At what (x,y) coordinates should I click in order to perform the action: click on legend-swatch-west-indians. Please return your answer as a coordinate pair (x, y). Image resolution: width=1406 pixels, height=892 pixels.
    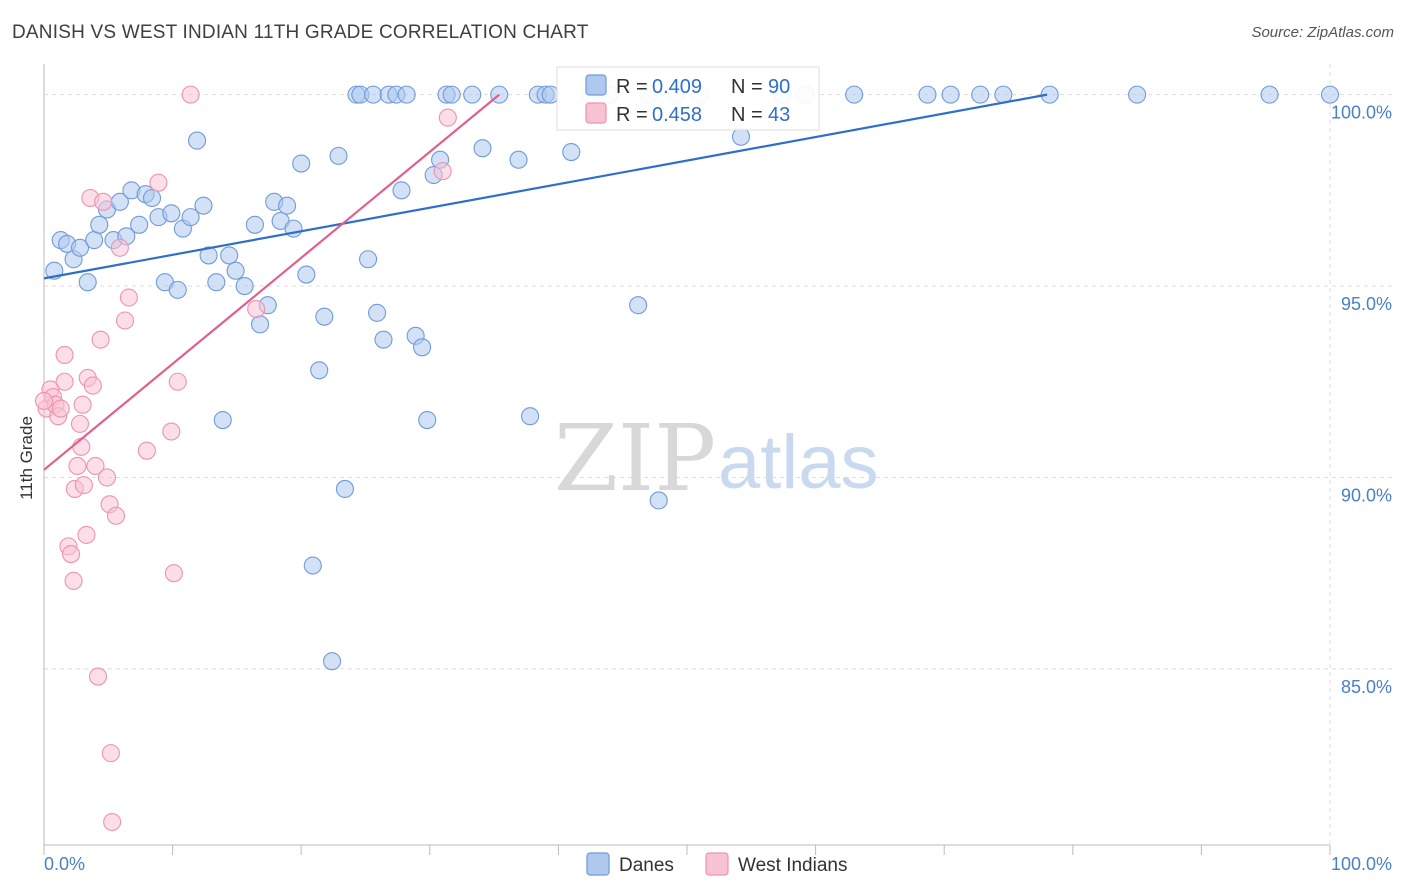
    Looking at the image, I should click on (596, 113).